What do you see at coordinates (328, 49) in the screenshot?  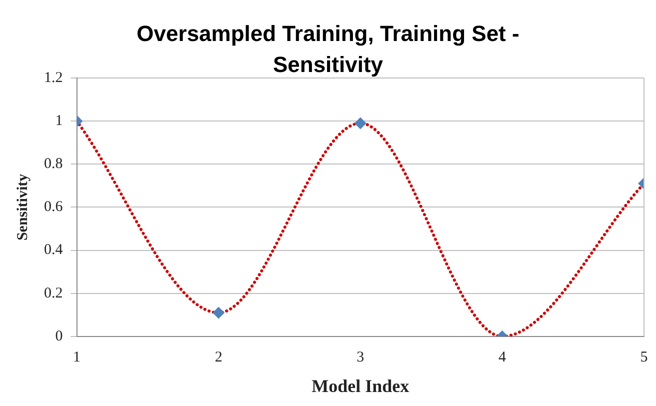 I see `chart-title: Oversampled Training, Training Set - Sensitivity` at bounding box center [328, 49].